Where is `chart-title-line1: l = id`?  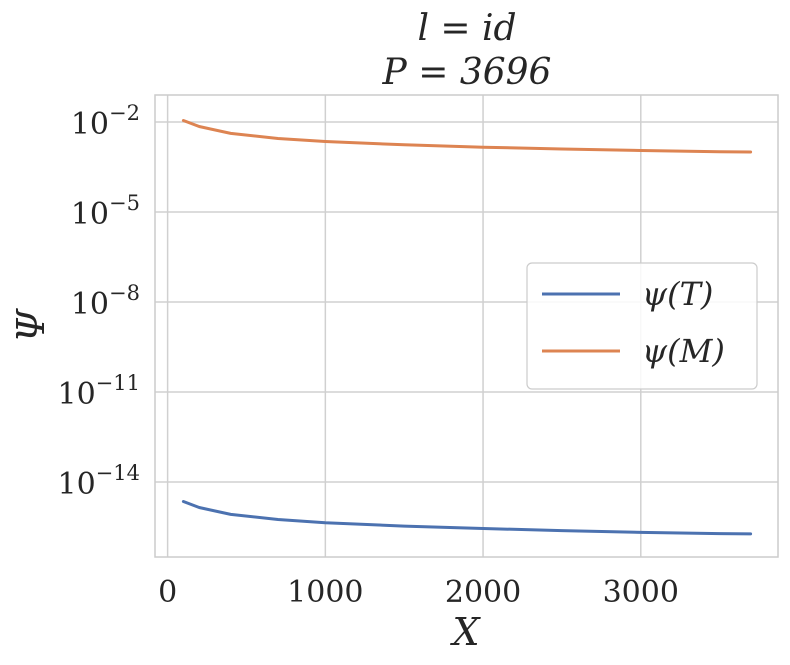
chart-title-line1: l = id is located at coordinates (466, 28).